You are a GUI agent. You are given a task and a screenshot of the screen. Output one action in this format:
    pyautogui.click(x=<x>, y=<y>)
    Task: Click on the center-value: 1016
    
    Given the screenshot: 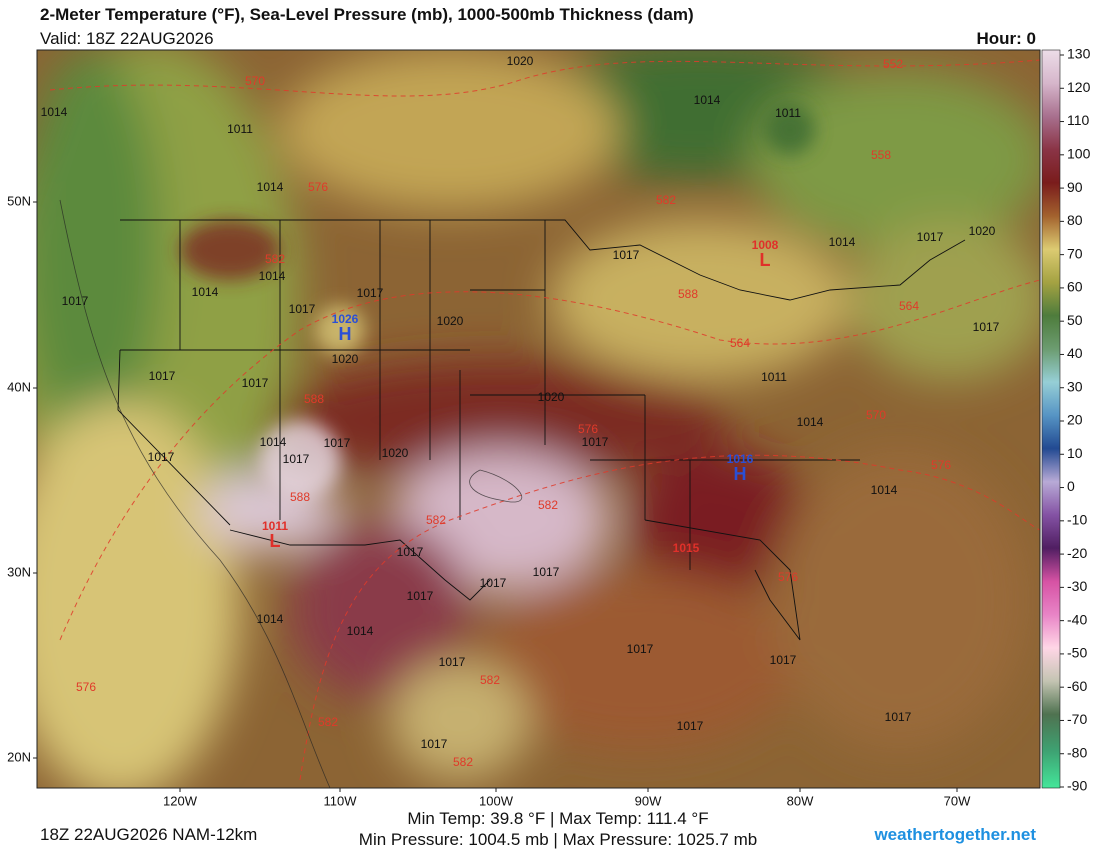 What is the action you would take?
    pyautogui.click(x=740, y=459)
    